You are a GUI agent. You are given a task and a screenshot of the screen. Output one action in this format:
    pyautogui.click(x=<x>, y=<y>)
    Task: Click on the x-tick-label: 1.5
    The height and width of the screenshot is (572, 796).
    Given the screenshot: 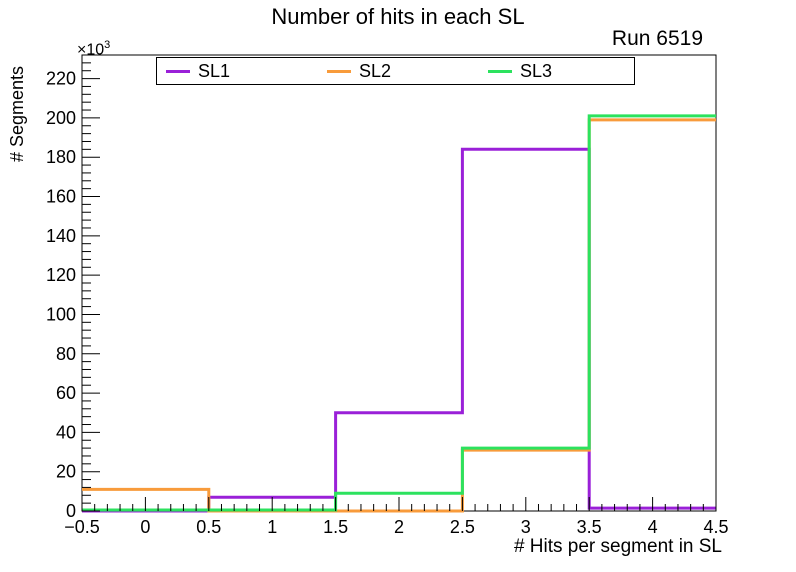 What is the action you would take?
    pyautogui.click(x=335, y=527)
    